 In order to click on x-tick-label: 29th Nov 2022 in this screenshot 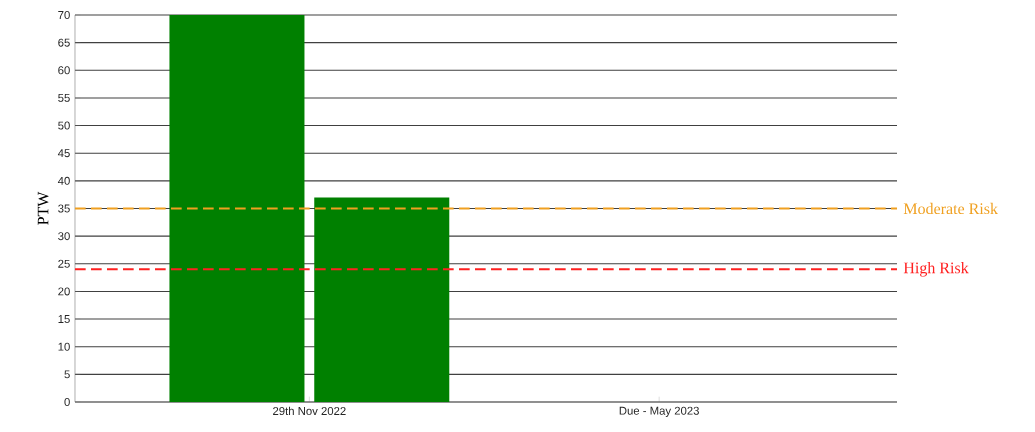, I will do `click(309, 411)`.